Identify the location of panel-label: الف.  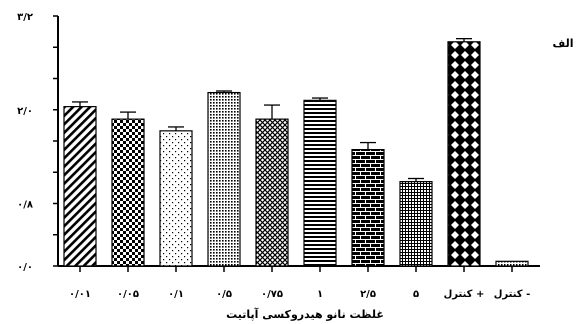
(562, 43).